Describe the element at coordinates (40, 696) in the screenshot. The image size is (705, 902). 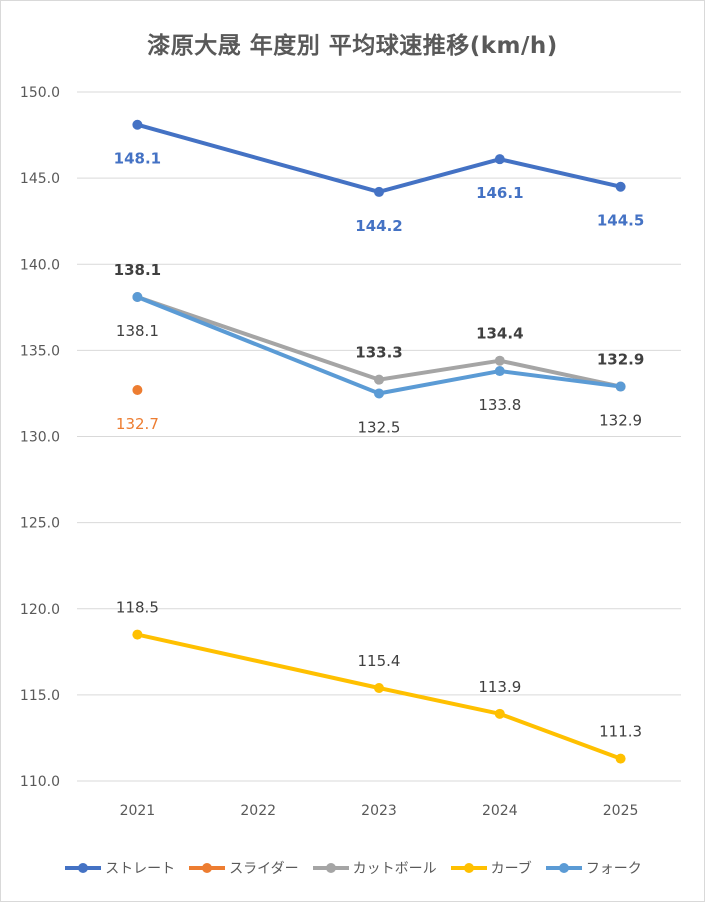
I see `y-tick-label: 115.0` at that location.